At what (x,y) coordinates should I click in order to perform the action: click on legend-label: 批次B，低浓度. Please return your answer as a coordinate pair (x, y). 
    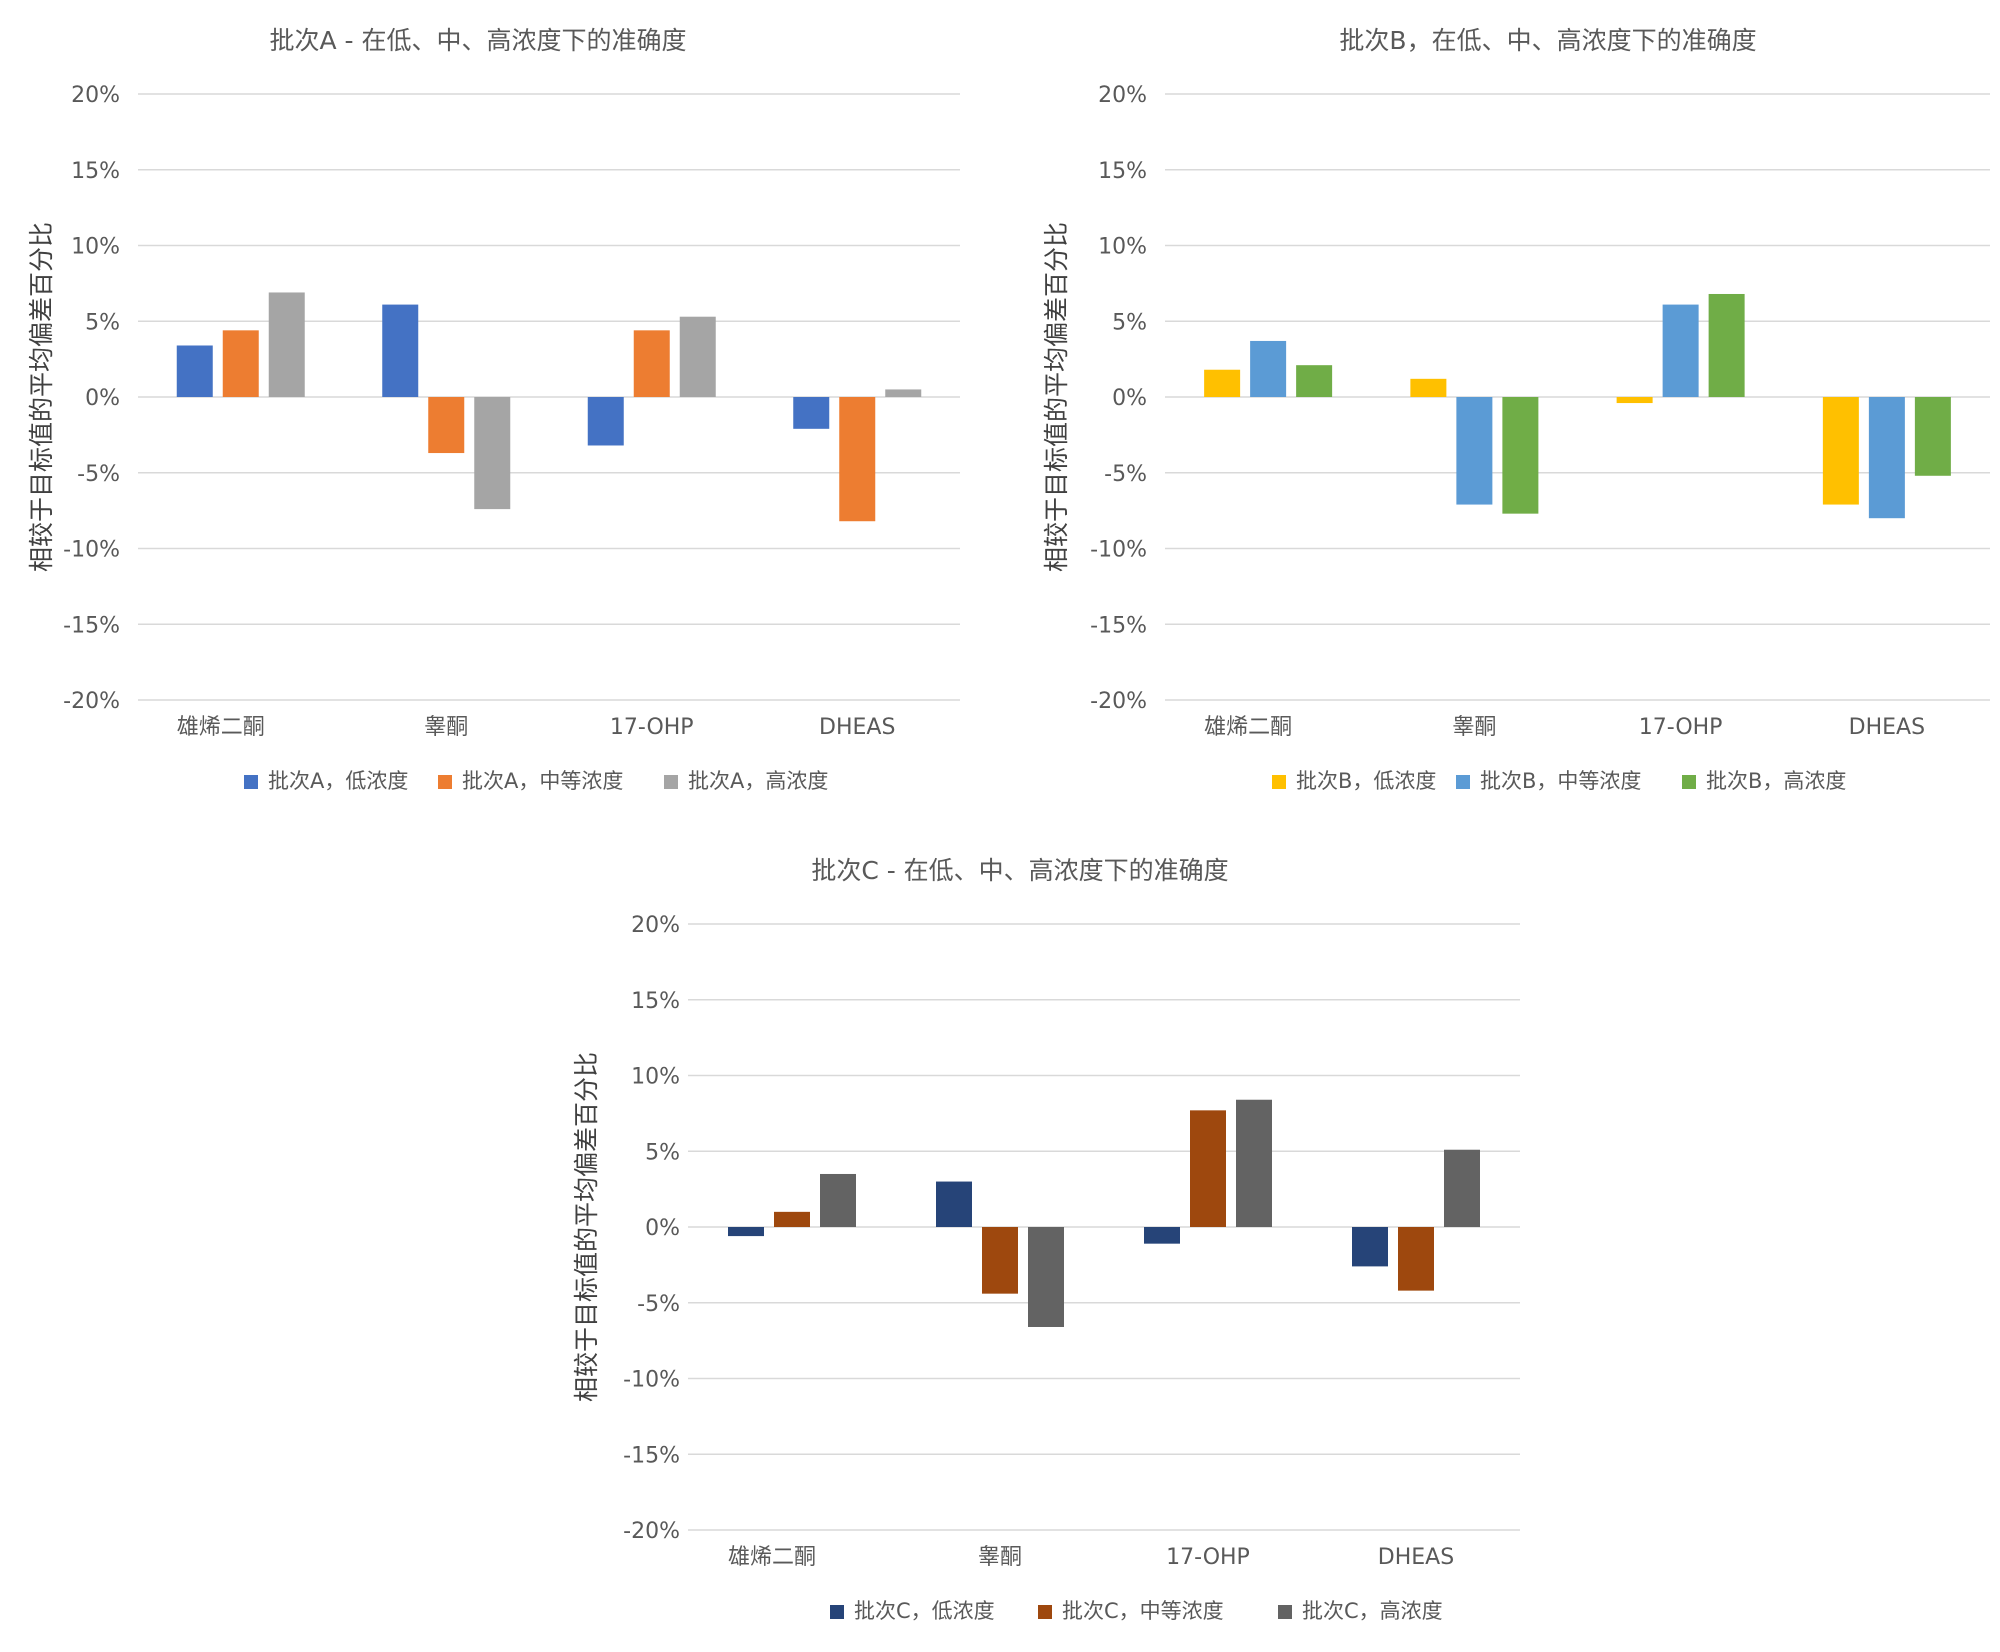
    Looking at the image, I should click on (1366, 781).